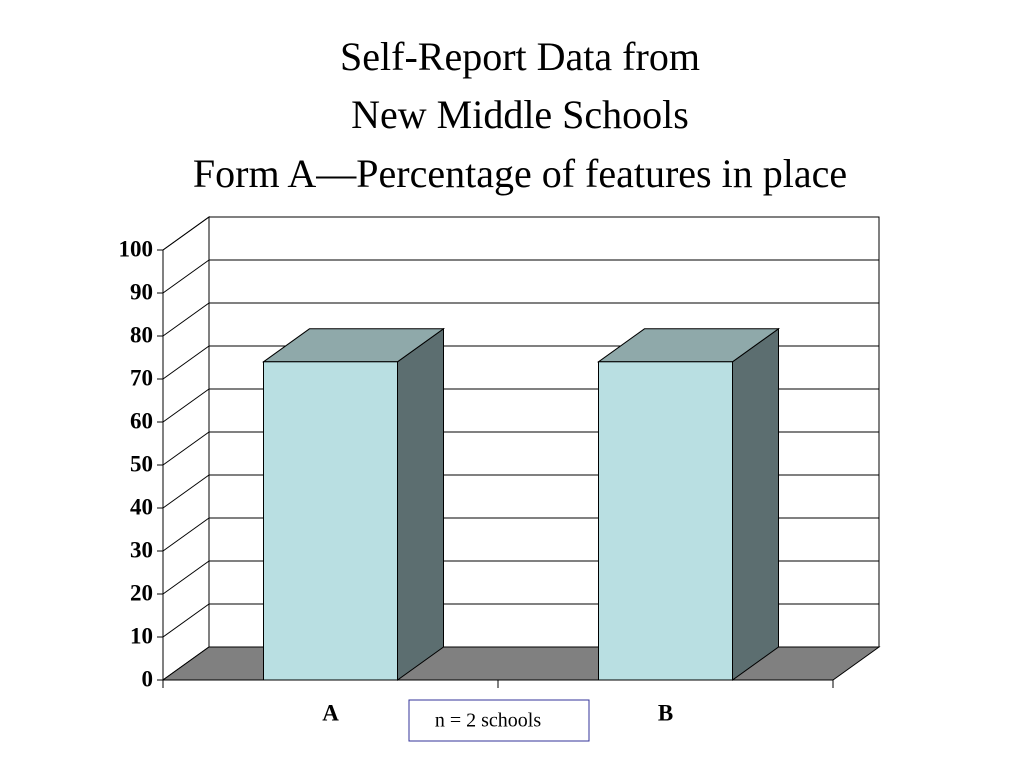 The image size is (1024, 768). What do you see at coordinates (141, 592) in the screenshot?
I see `y-tick-label: 20` at bounding box center [141, 592].